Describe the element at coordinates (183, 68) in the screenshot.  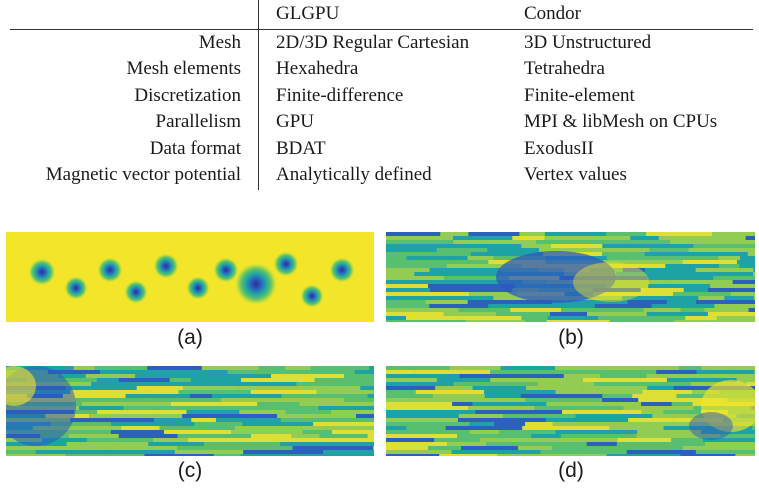
I see `row-label: Mesh elements` at that location.